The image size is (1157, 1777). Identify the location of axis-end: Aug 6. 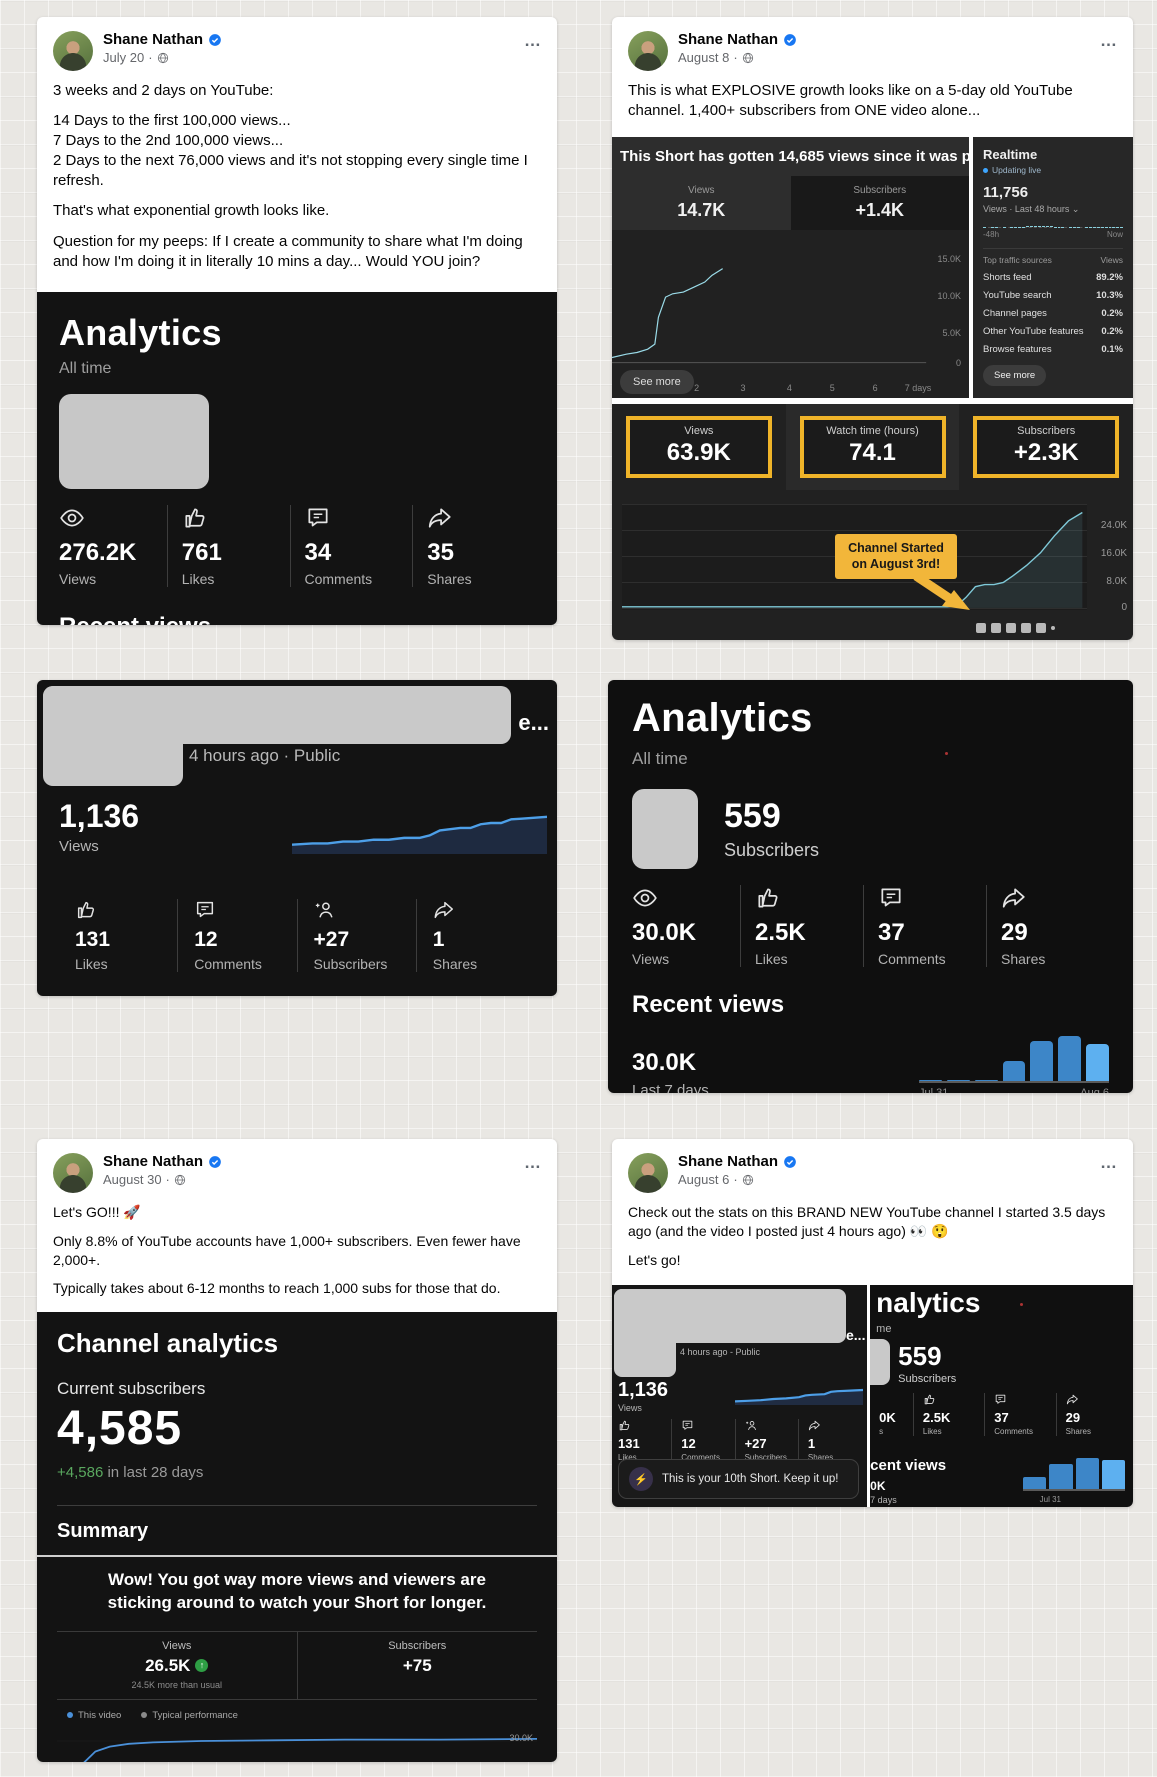
(1094, 1090).